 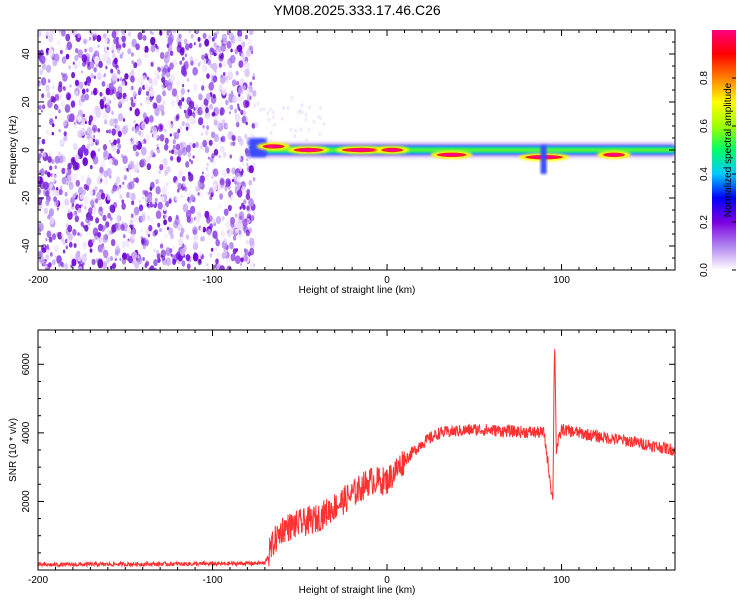 What do you see at coordinates (26, 364) in the screenshot?
I see `y-tick-label: 6000` at bounding box center [26, 364].